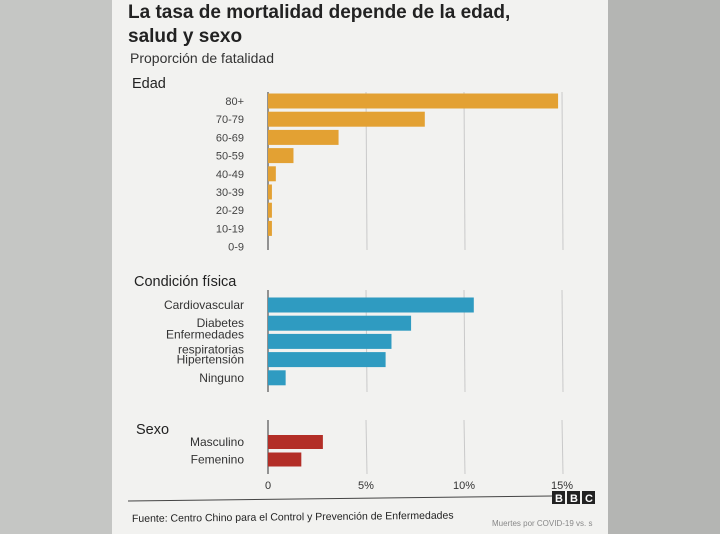  I want to click on category-label-0-6: 20-29, so click(230, 211).